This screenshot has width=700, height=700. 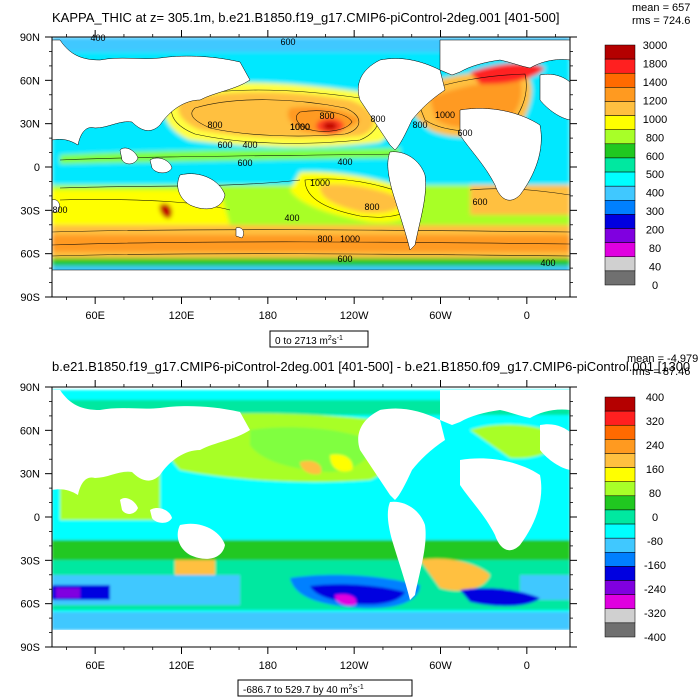 I want to click on x-tick-label: 60W, so click(x=440, y=666).